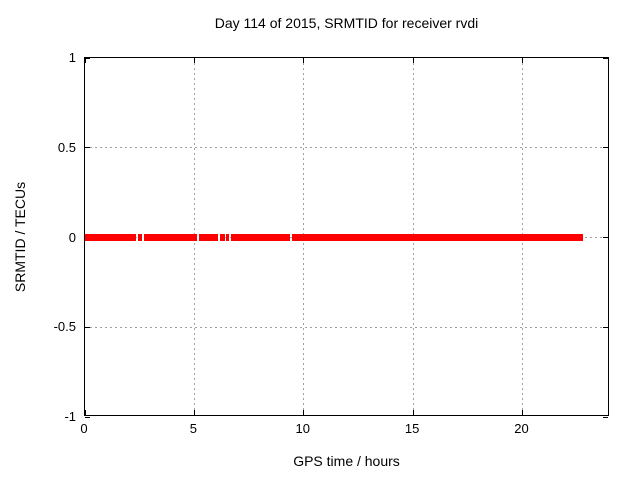 This screenshot has height=480, width=640. I want to click on x-tick-label: 15, so click(412, 428).